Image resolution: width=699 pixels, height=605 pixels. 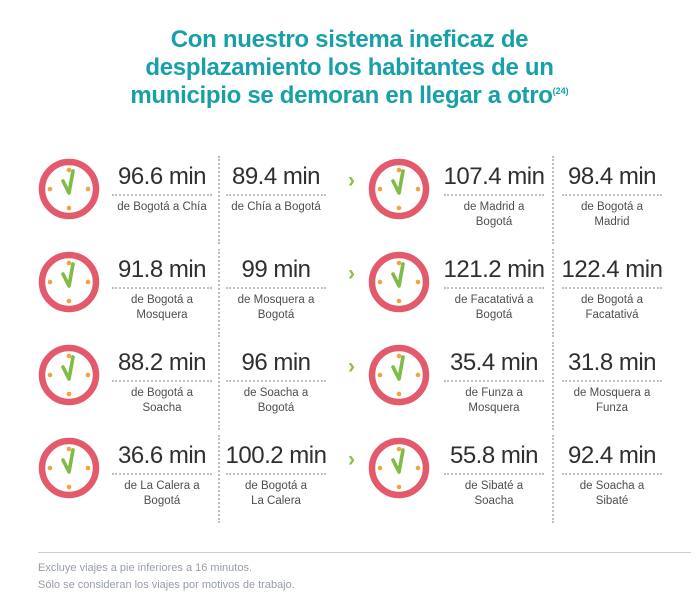 I want to click on stat-value: 89.4 min, so click(x=276, y=177).